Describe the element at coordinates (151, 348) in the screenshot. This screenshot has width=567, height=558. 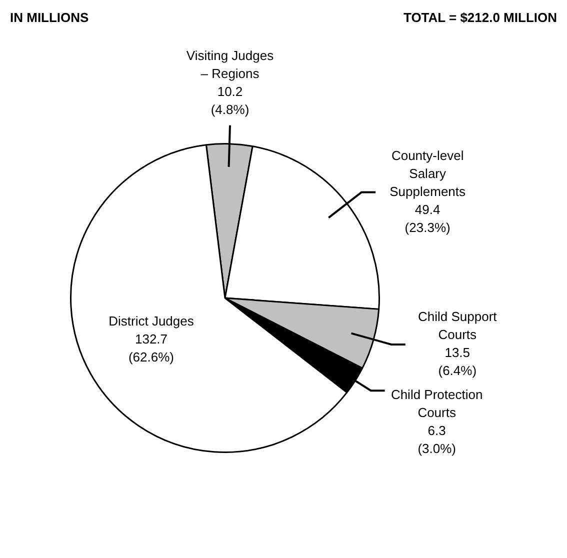
I see `data-label: 132.7 (62.6%)` at that location.